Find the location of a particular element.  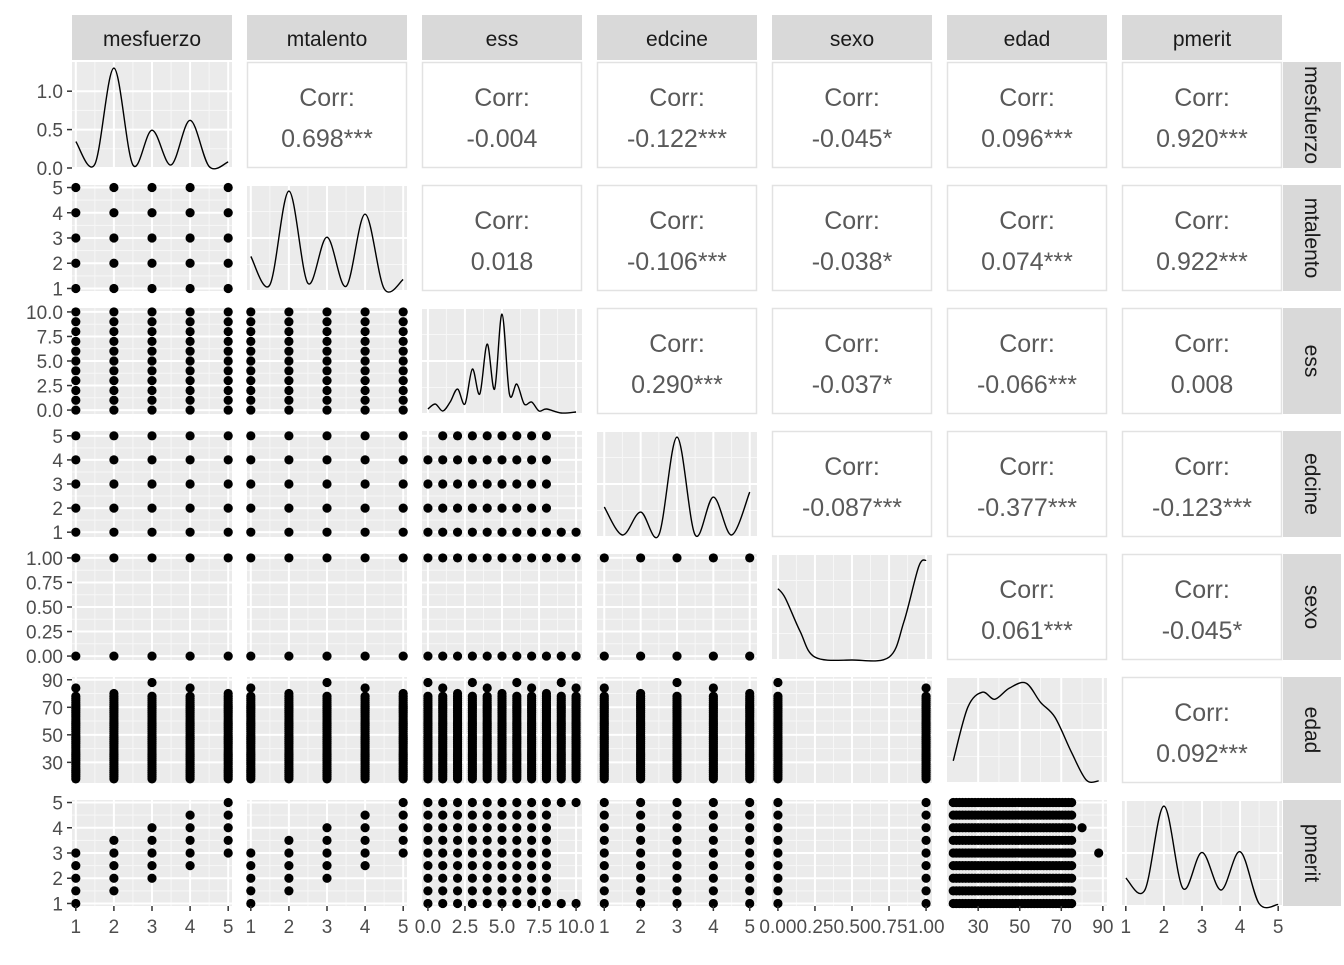

y-tick-label: 2 is located at coordinates (57, 509).